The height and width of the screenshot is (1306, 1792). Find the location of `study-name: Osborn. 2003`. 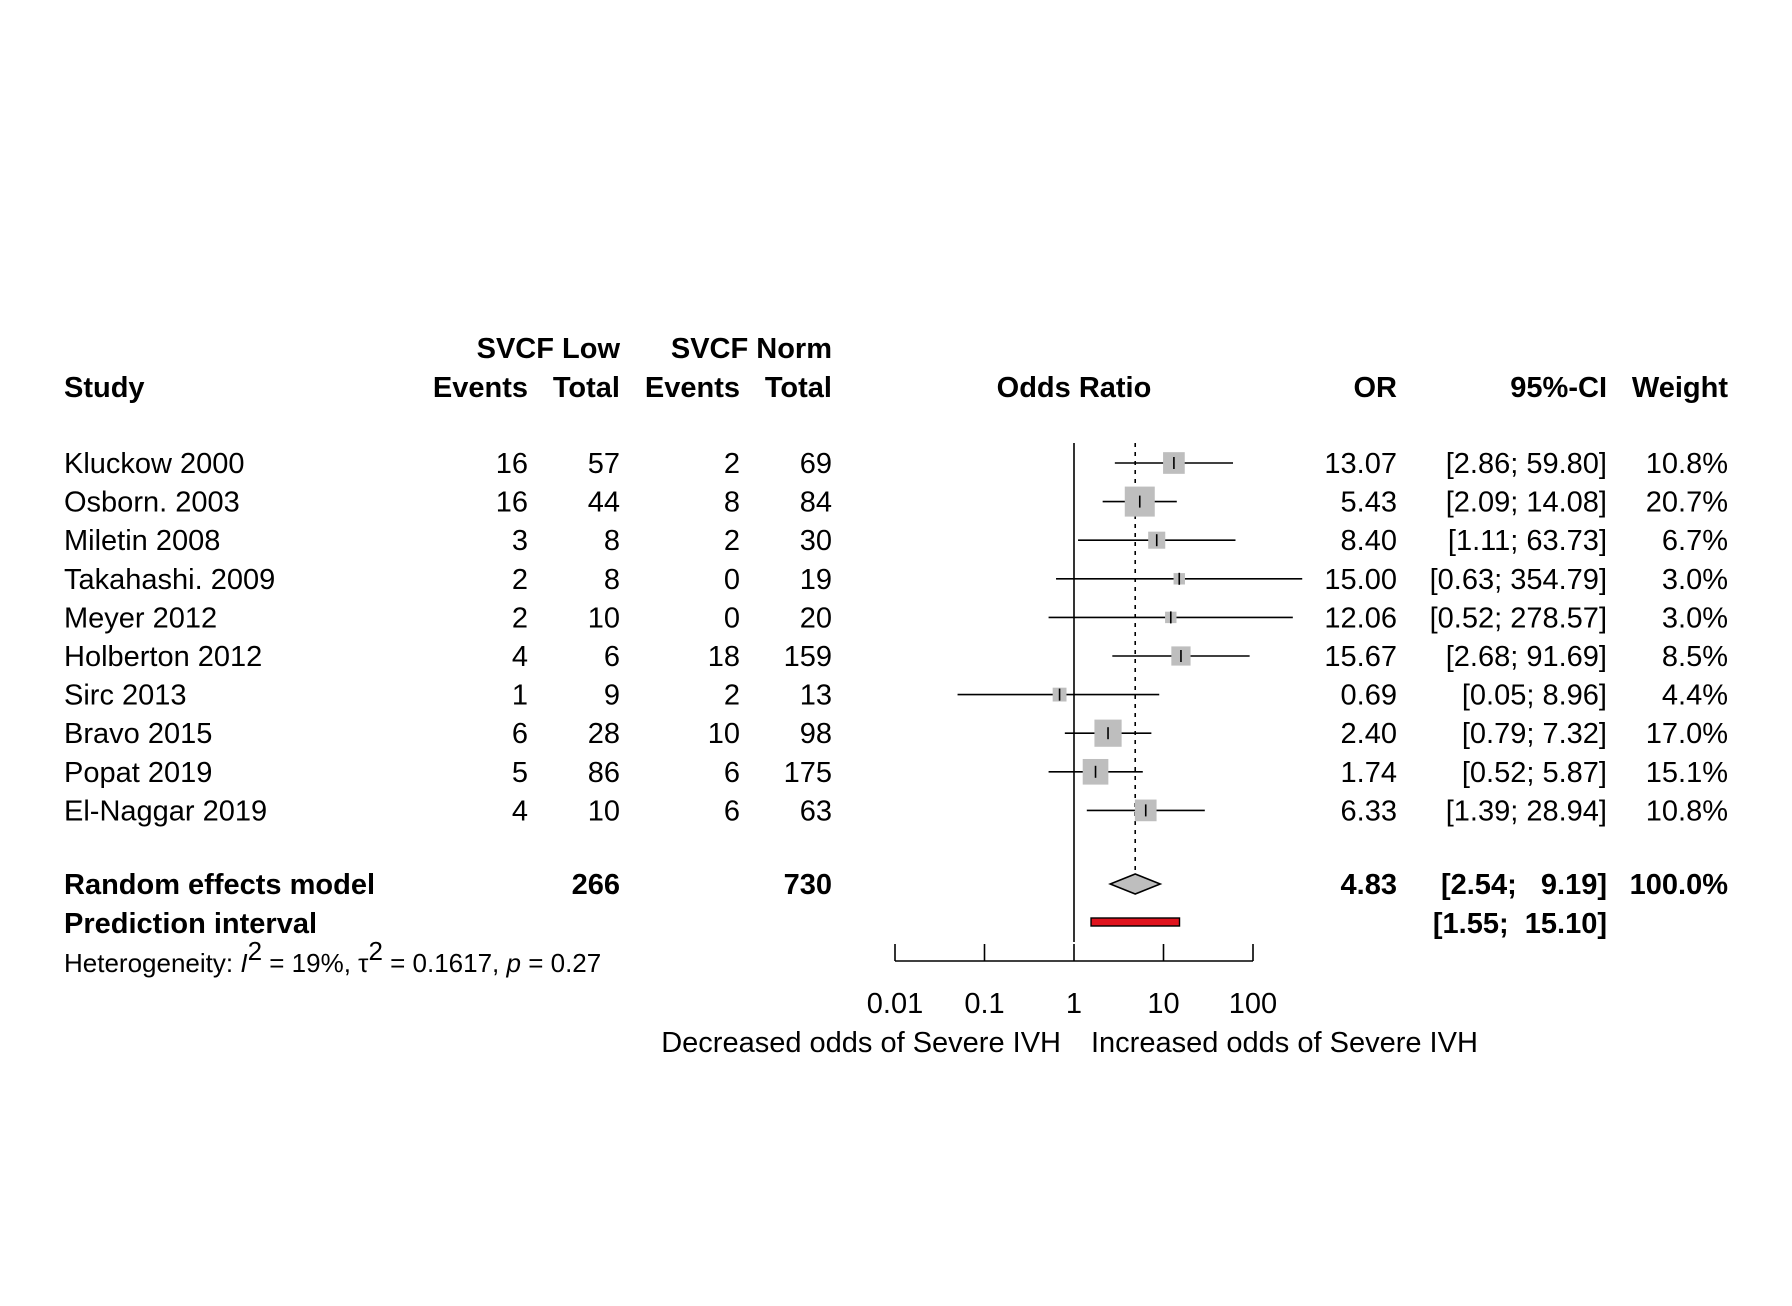

study-name: Osborn. 2003 is located at coordinates (152, 503).